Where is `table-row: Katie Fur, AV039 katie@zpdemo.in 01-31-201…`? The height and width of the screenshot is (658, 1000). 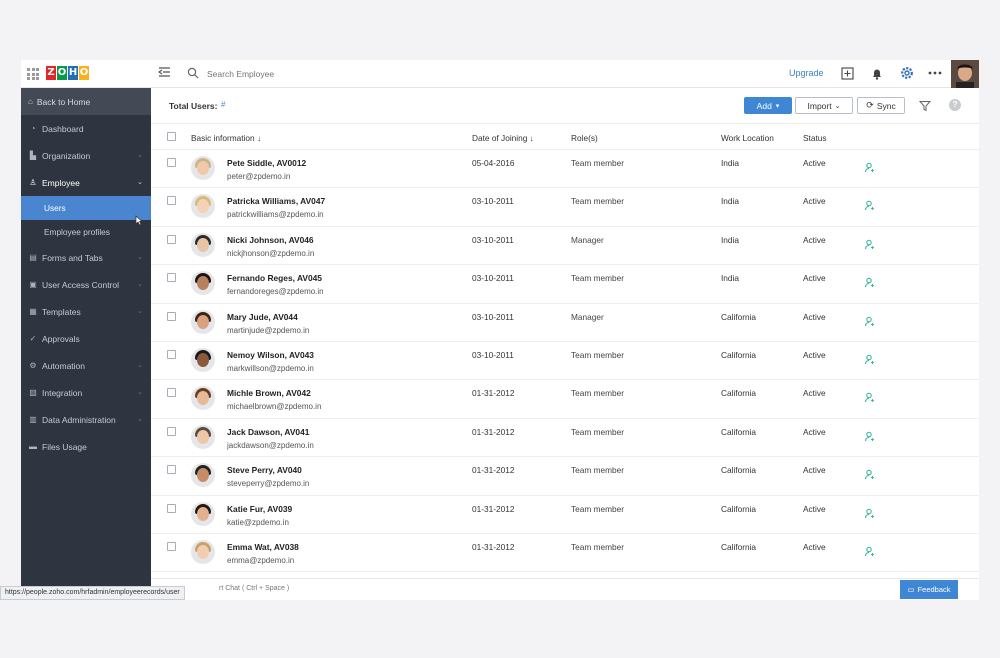
table-row: Katie Fur, AV039 katie@zpdemo.in 01-31-201… is located at coordinates (565, 515).